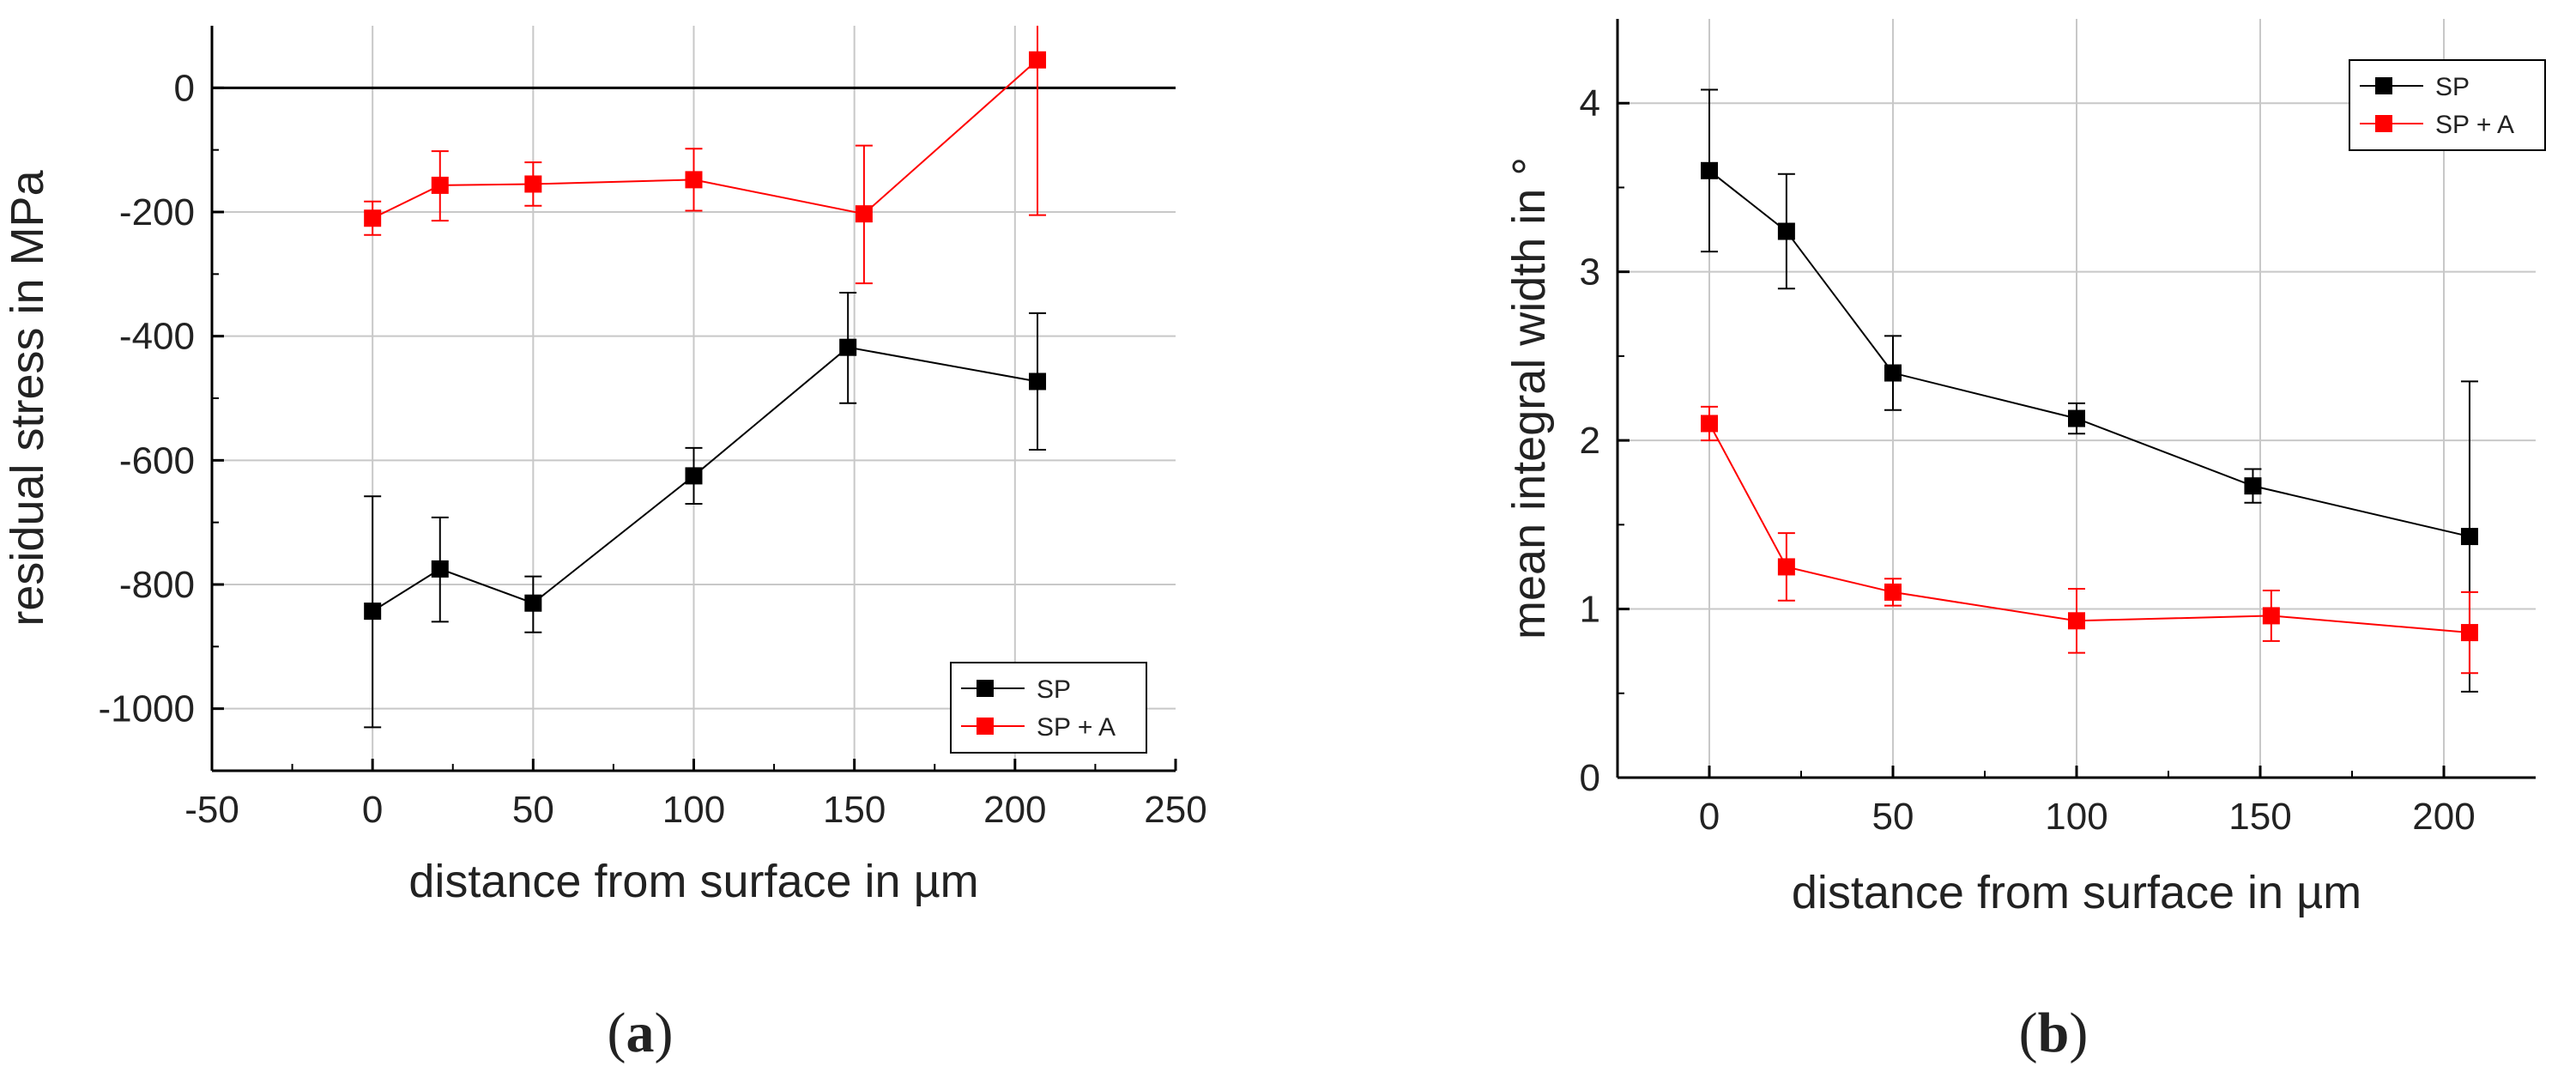  I want to click on panel-b-legend-box, so click(2447, 105).